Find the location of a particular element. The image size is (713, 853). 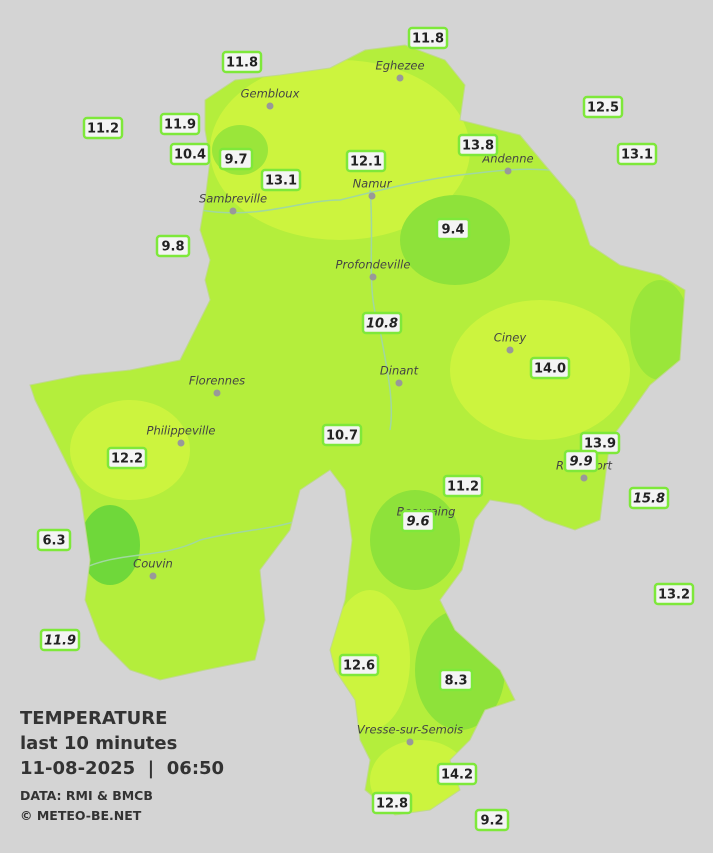

station-value: 12.5 is located at coordinates (603, 108).